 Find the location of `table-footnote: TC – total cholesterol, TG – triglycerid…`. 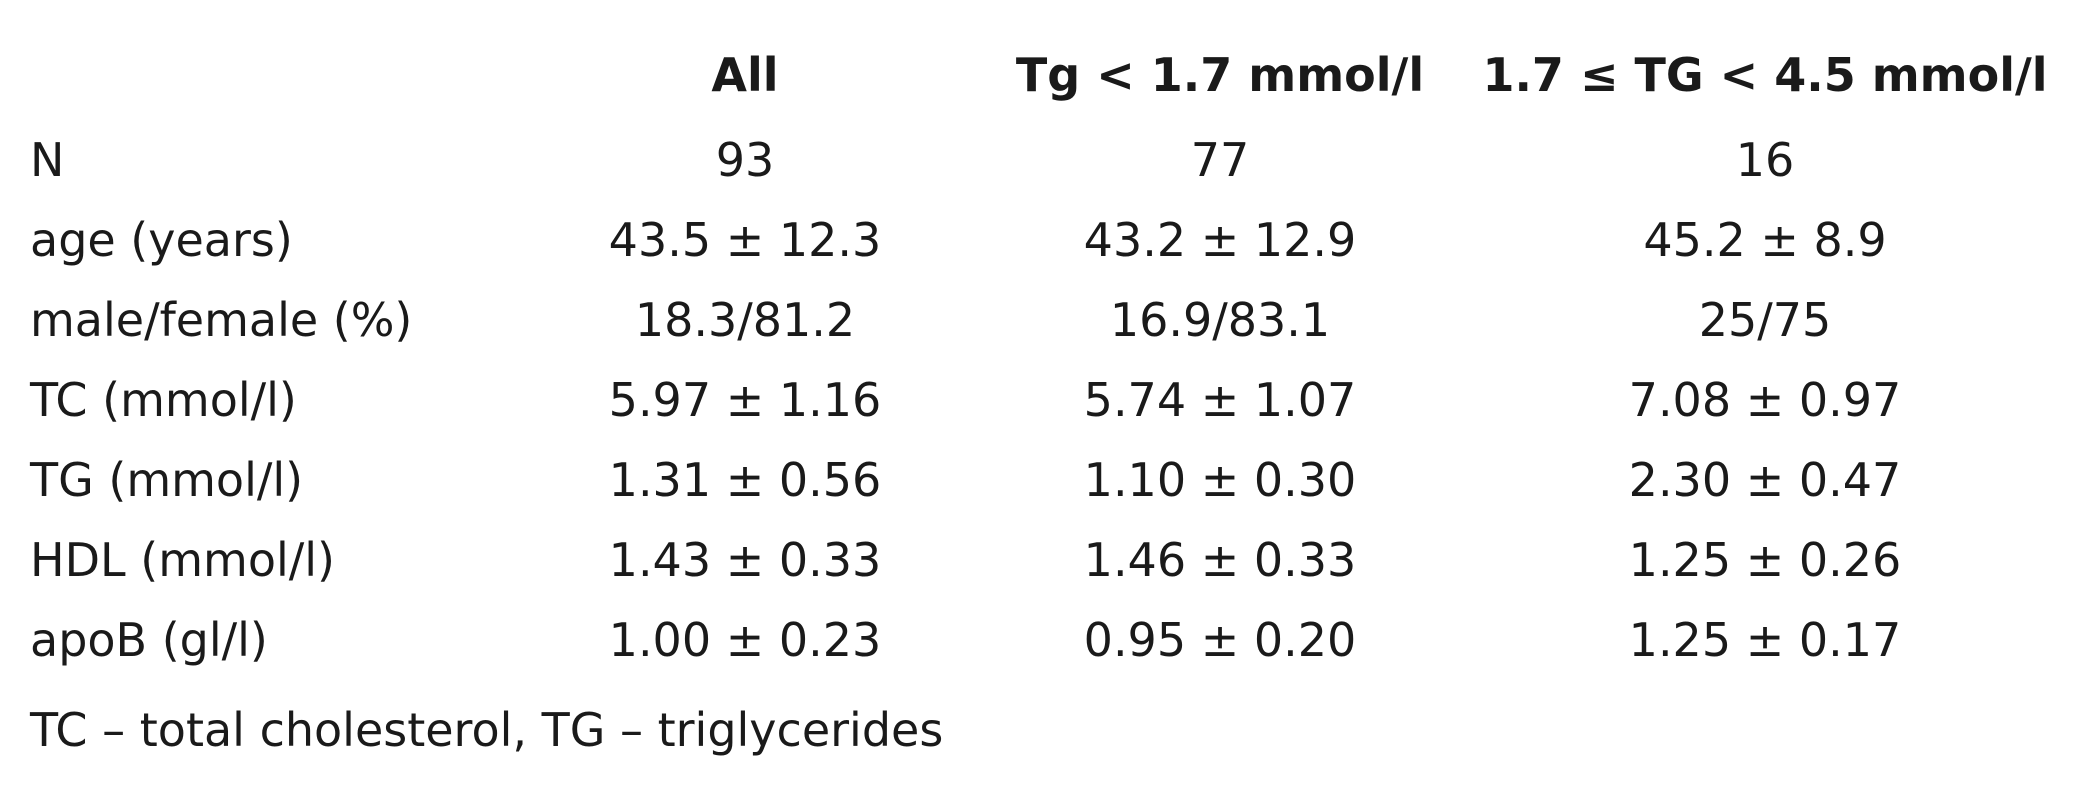

table-footnote: TC – total cholesterol, TG – triglycerid… is located at coordinates (487, 730).